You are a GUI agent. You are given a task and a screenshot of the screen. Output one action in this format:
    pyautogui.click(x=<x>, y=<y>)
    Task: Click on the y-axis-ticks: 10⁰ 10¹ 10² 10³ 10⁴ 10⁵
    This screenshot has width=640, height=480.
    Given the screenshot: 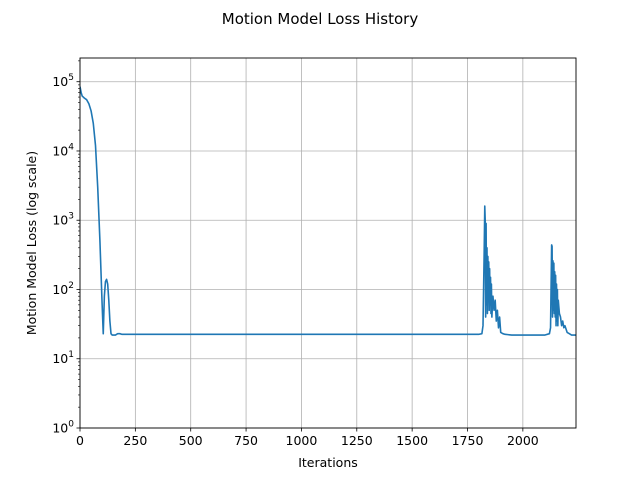 What is the action you would take?
    pyautogui.click(x=66, y=248)
    